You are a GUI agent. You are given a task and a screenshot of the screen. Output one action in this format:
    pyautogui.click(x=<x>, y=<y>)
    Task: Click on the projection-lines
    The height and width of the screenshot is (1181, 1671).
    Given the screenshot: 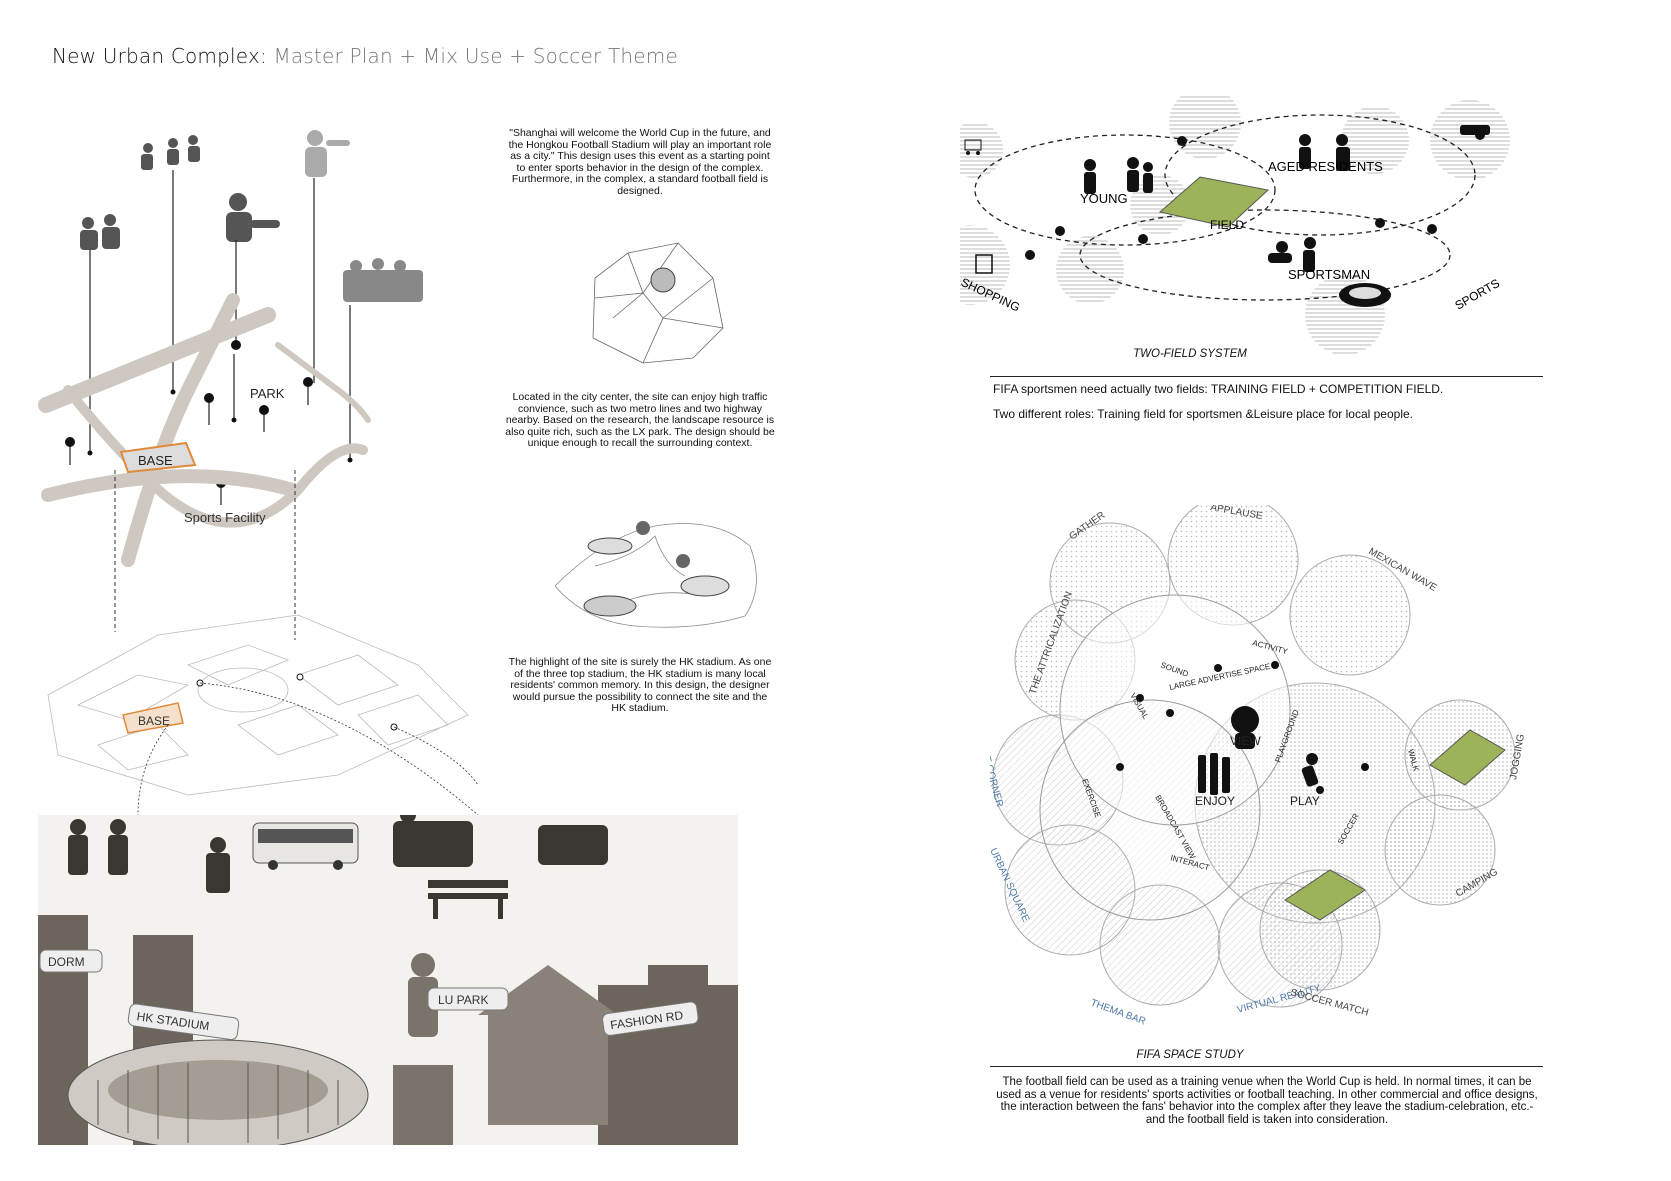 What is the action you would take?
    pyautogui.click(x=205, y=555)
    